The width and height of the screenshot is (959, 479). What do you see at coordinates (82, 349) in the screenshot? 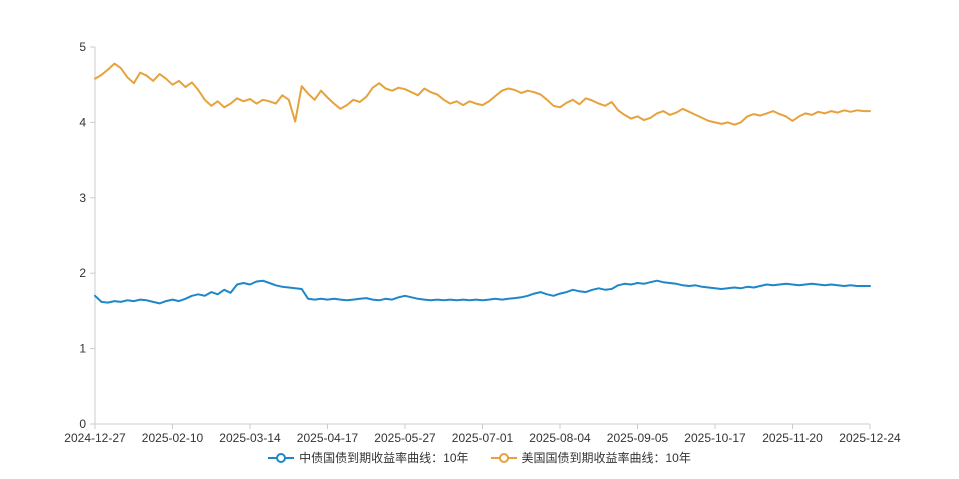
I see `y-axis-label: 1` at bounding box center [82, 349].